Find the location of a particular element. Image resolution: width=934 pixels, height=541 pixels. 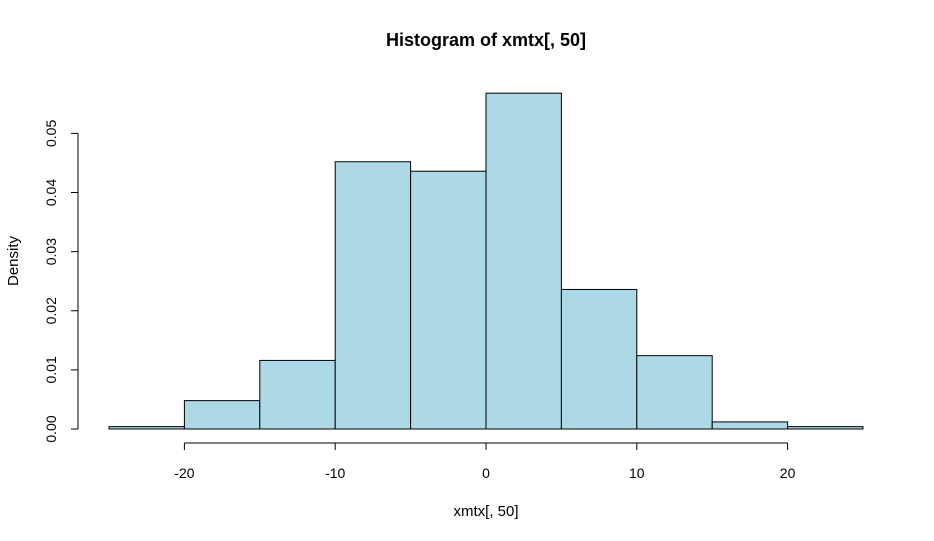

y-axis: 0.00 0.01 0.02 0.03 0.04 0.05 is located at coordinates (61, 281).